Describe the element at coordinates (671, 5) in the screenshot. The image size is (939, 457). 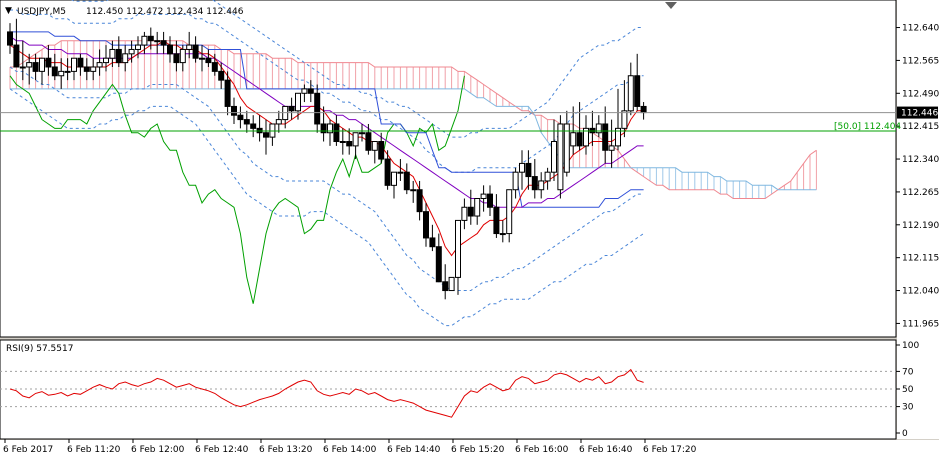
I see `chart-shift-marker-icon` at that location.